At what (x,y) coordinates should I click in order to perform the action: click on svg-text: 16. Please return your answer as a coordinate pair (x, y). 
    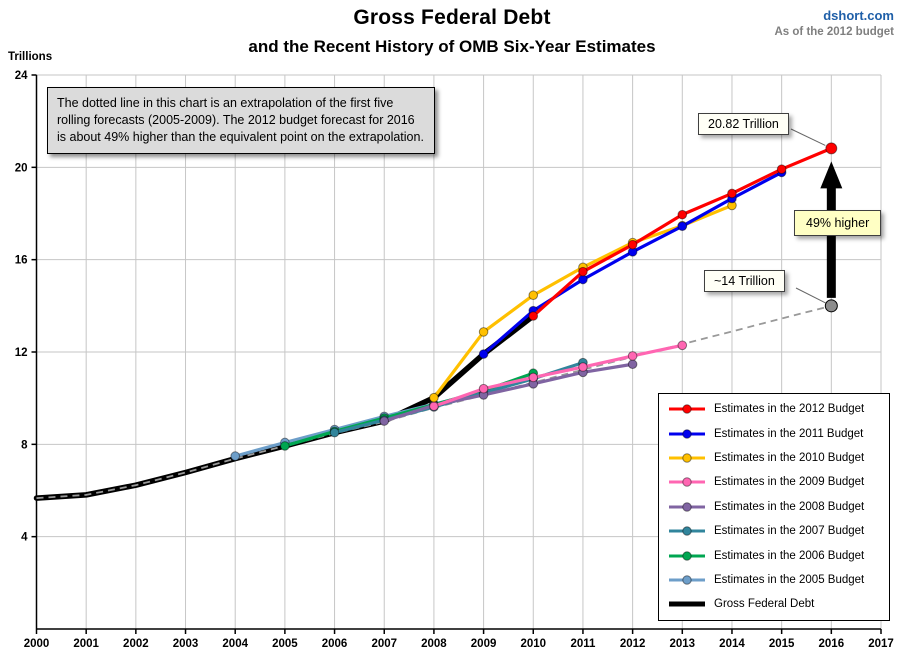
    Looking at the image, I should click on (21, 261).